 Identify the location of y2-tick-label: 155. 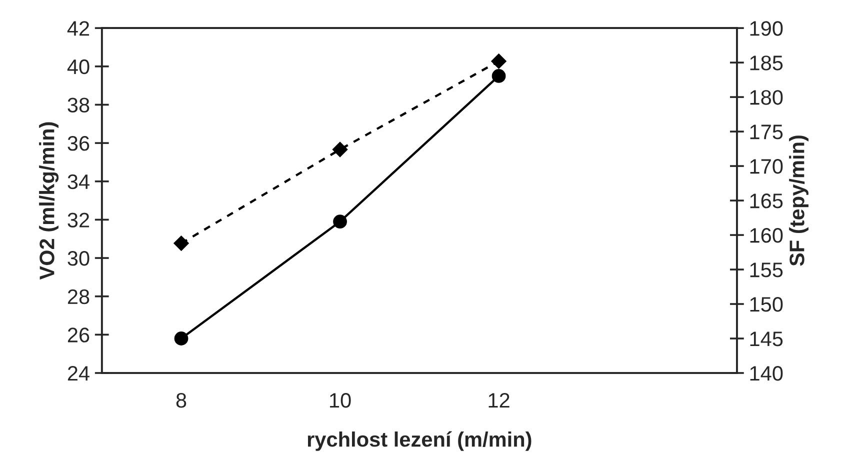
(766, 270).